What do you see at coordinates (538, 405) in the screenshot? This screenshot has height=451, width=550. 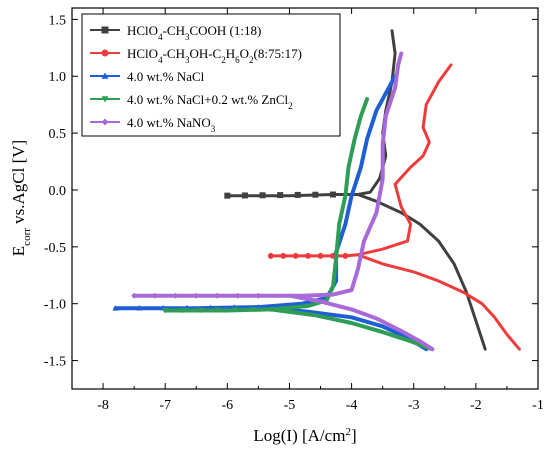 I see `x-tick-label: -1` at bounding box center [538, 405].